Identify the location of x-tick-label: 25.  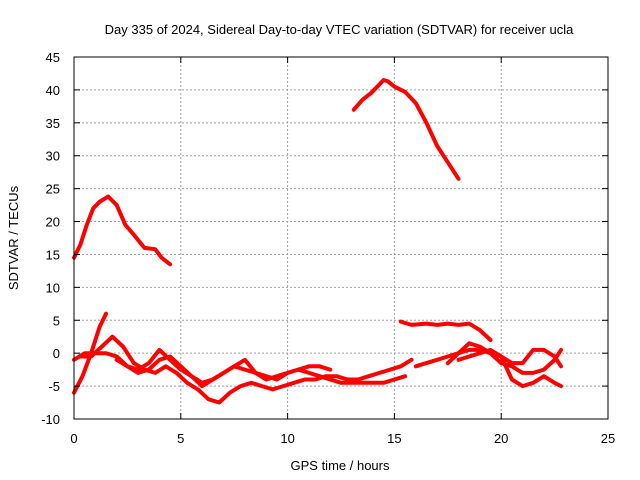
(608, 438).